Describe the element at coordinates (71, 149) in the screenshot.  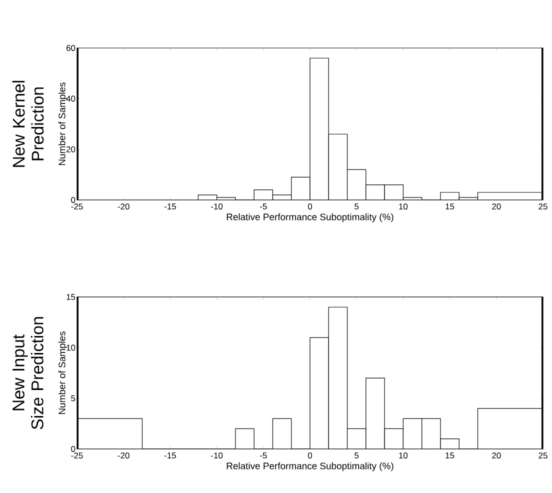
I see `y-tick-label: 20` at that location.